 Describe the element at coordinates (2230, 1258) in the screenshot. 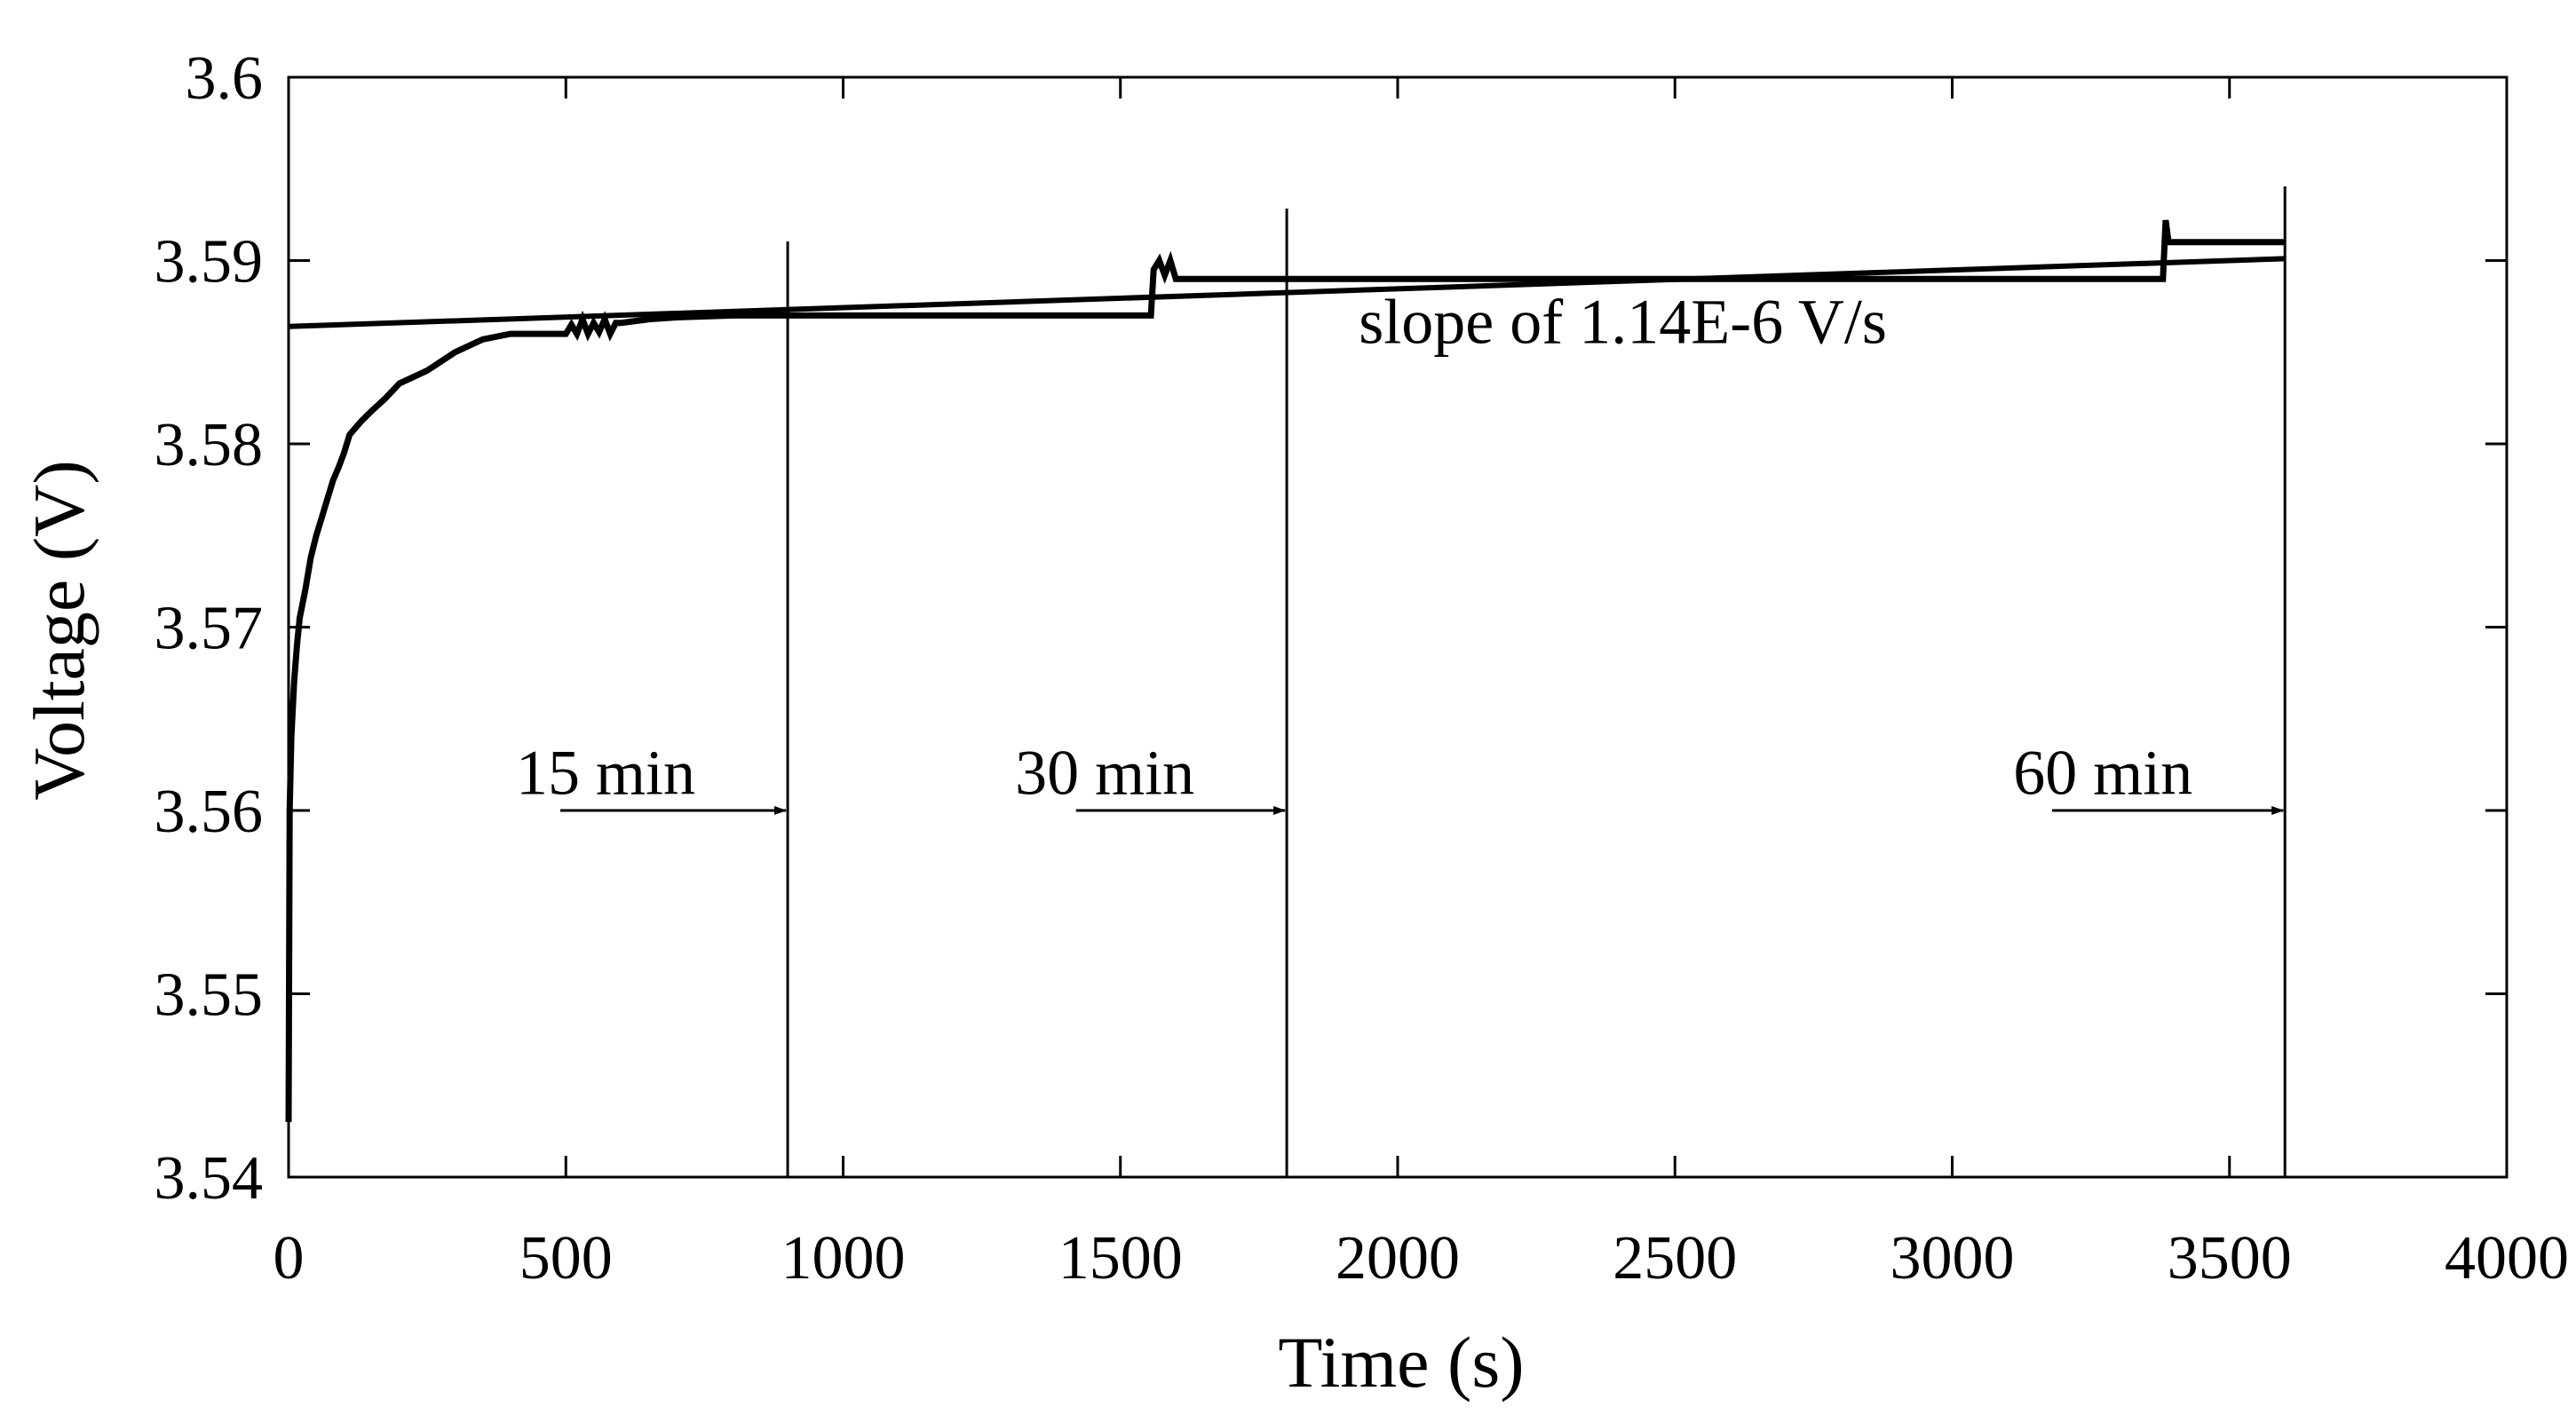

I see `x-tick-label: 3500` at that location.